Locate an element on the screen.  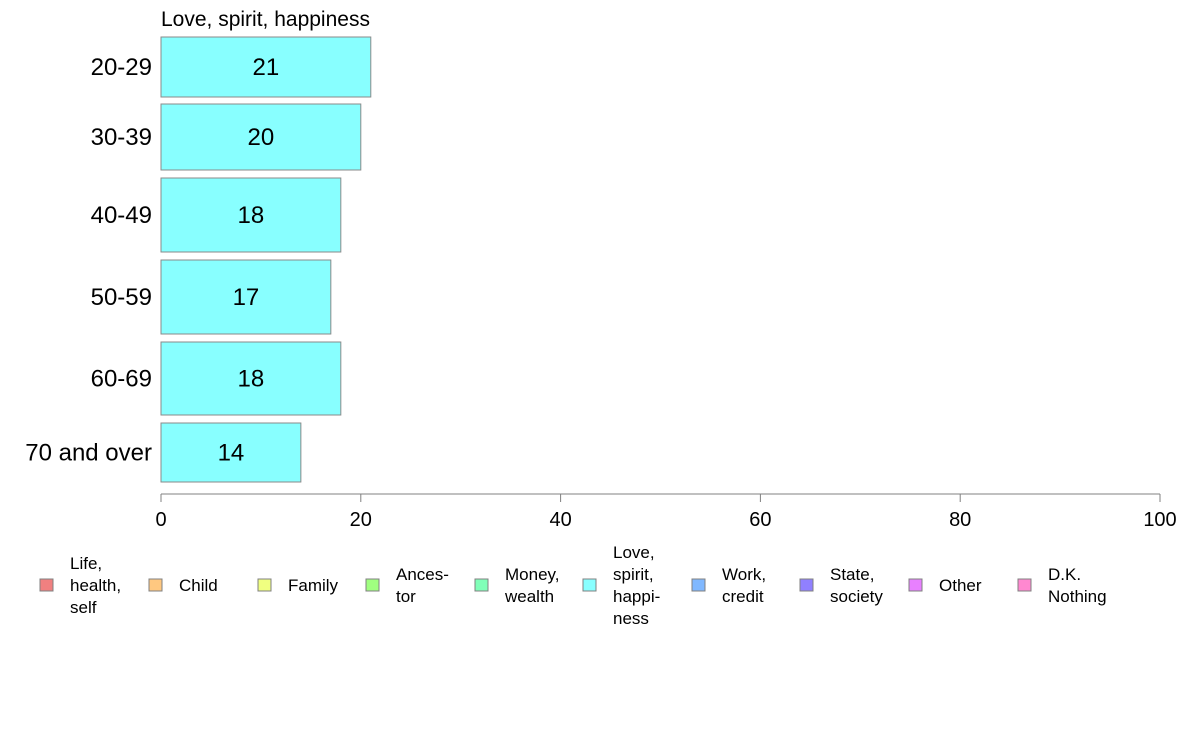
bars-group is located at coordinates (266, 259).